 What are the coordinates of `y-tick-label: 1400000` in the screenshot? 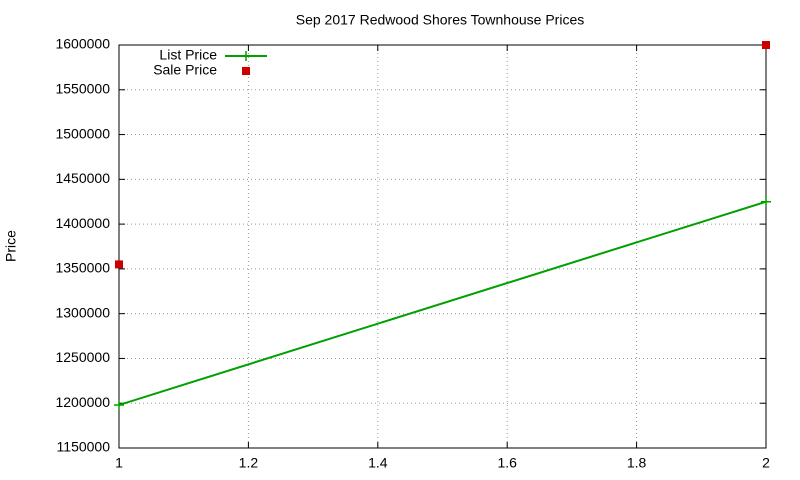 It's located at (82, 223).